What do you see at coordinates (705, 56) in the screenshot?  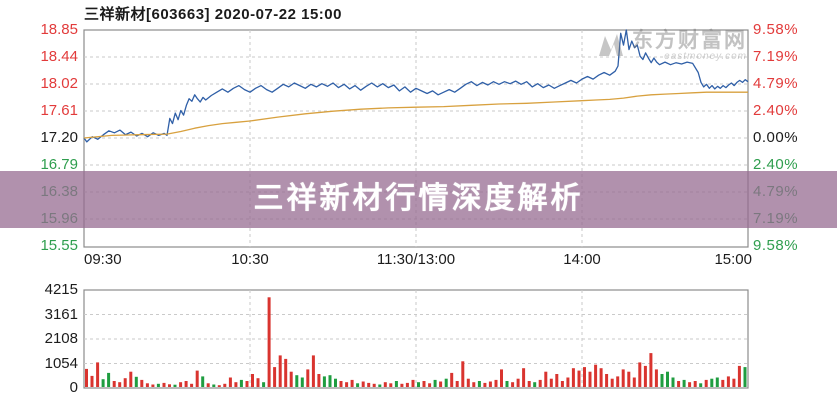 I see `watermark-subtext: eastmoney.com` at bounding box center [705, 56].